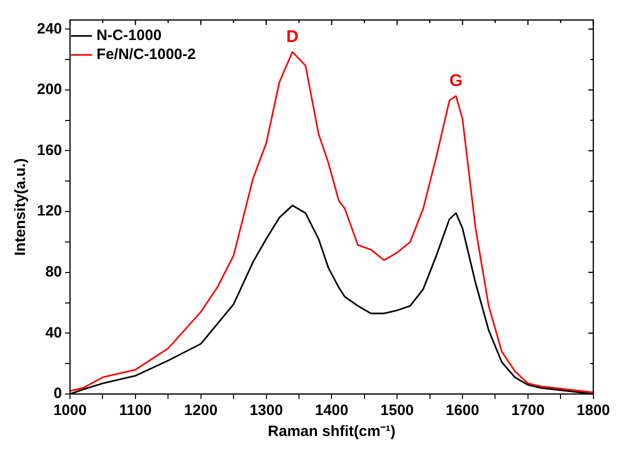 This screenshot has width=621, height=449. Describe the element at coordinates (266, 411) in the screenshot. I see `x-tick-label: 1300` at that location.